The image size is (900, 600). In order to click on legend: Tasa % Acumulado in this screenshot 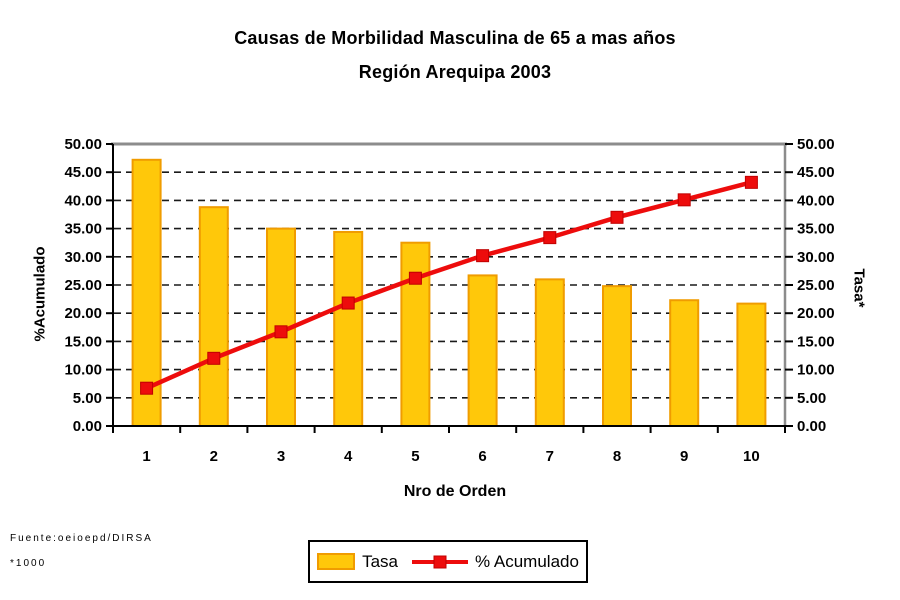, I will do `click(448, 561)`.